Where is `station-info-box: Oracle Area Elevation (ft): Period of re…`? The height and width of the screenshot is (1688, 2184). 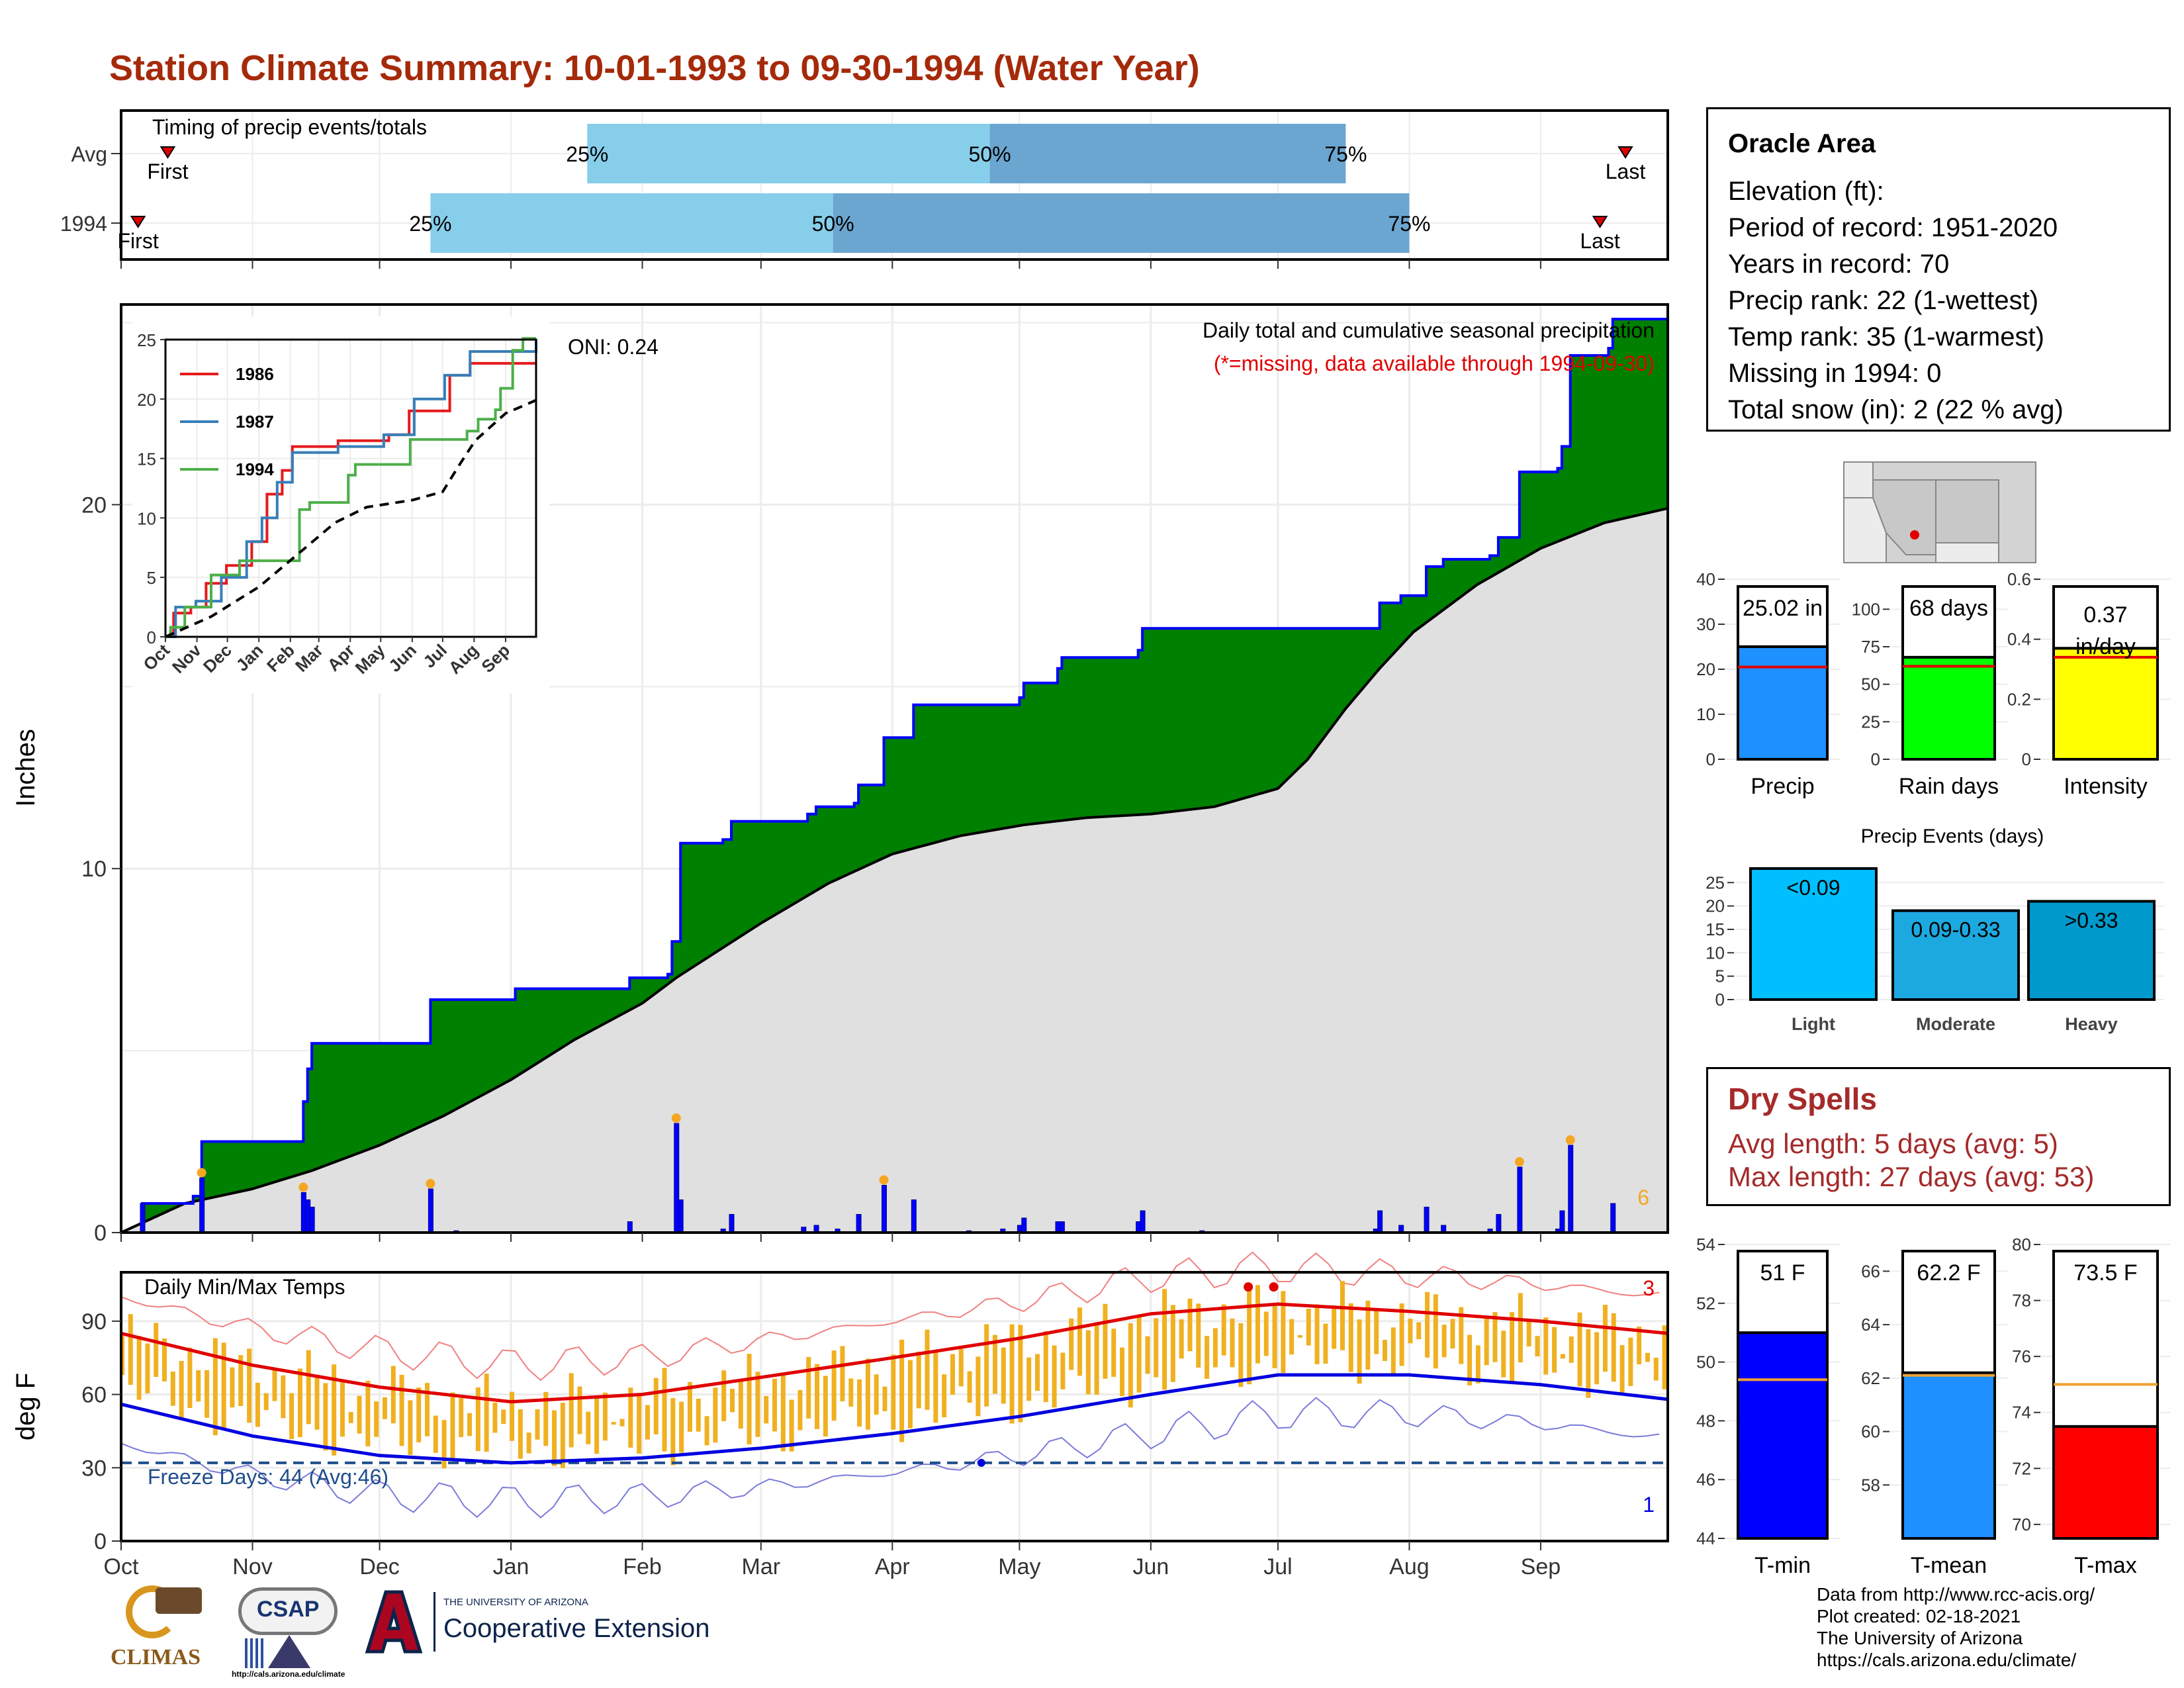 station-info-box: Oracle Area Elevation (ft): Period of re… is located at coordinates (1939, 269).